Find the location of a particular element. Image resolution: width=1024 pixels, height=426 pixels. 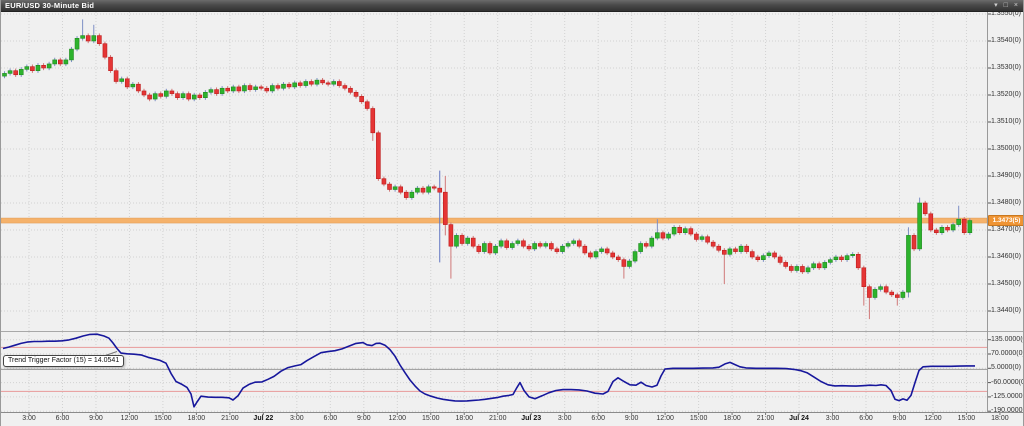

price-axis-label: 1.3520(0) is located at coordinates (1006, 94).